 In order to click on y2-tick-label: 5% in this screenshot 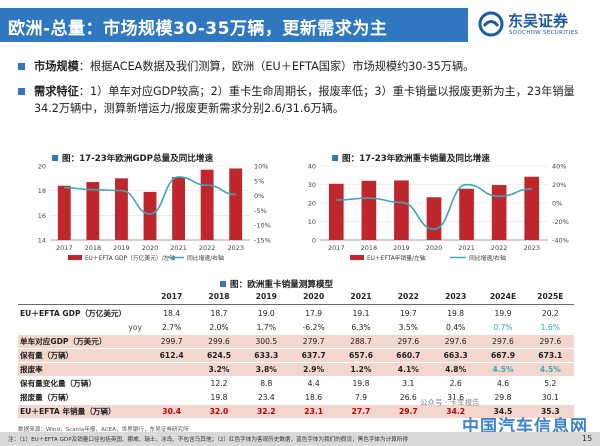, I will do `click(259, 181)`.